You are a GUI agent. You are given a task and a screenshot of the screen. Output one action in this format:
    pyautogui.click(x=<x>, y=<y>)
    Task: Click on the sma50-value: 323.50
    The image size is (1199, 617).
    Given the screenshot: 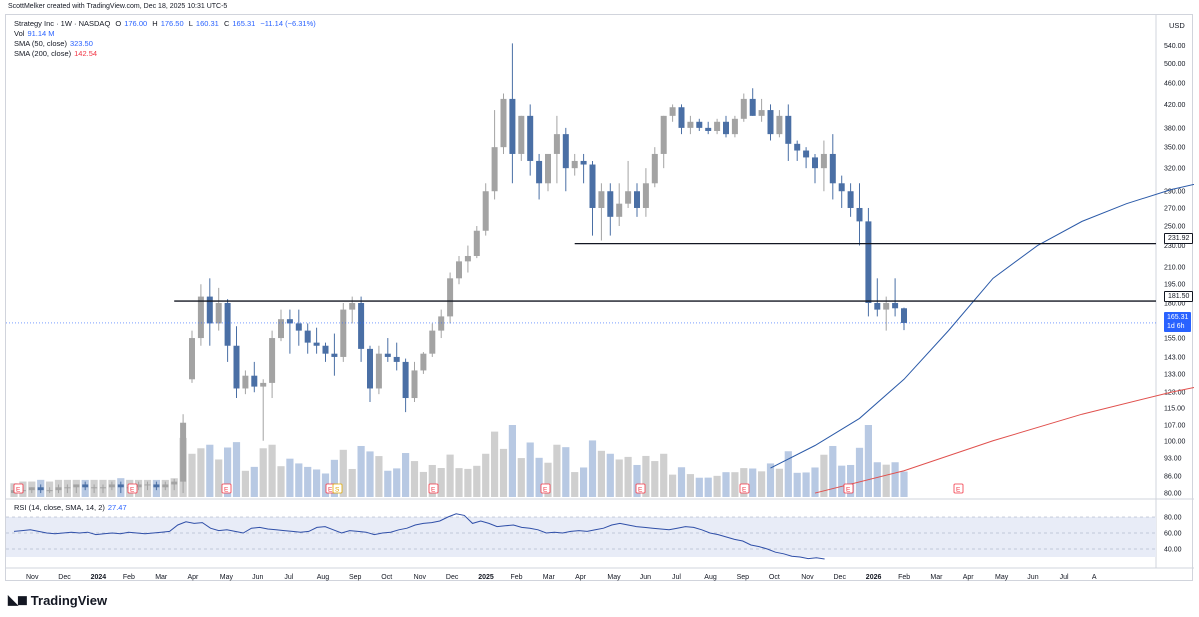 What is the action you would take?
    pyautogui.click(x=81, y=43)
    